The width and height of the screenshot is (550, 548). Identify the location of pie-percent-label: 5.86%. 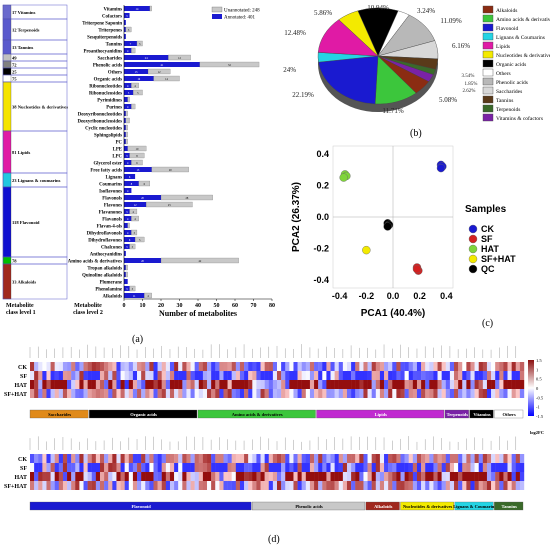
(323, 13).